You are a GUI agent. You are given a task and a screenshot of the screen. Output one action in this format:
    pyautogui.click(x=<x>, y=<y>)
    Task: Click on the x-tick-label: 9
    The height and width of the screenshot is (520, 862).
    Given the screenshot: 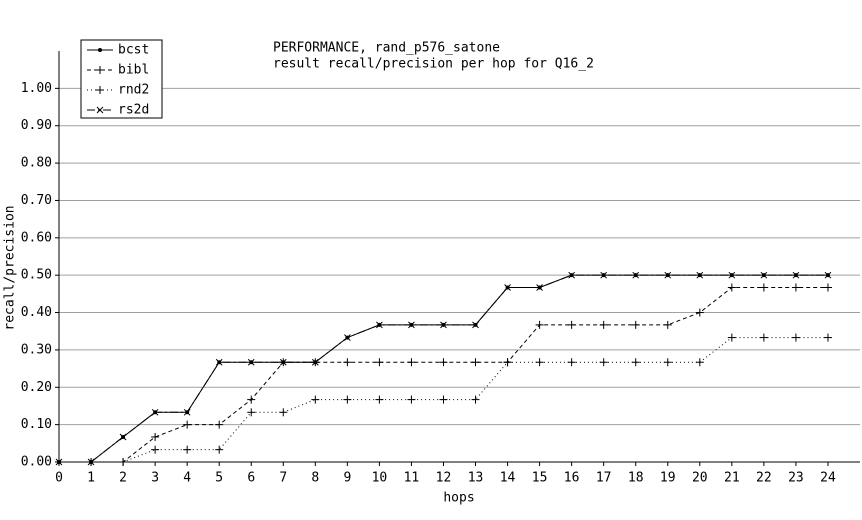 What is the action you would take?
    pyautogui.click(x=347, y=478)
    